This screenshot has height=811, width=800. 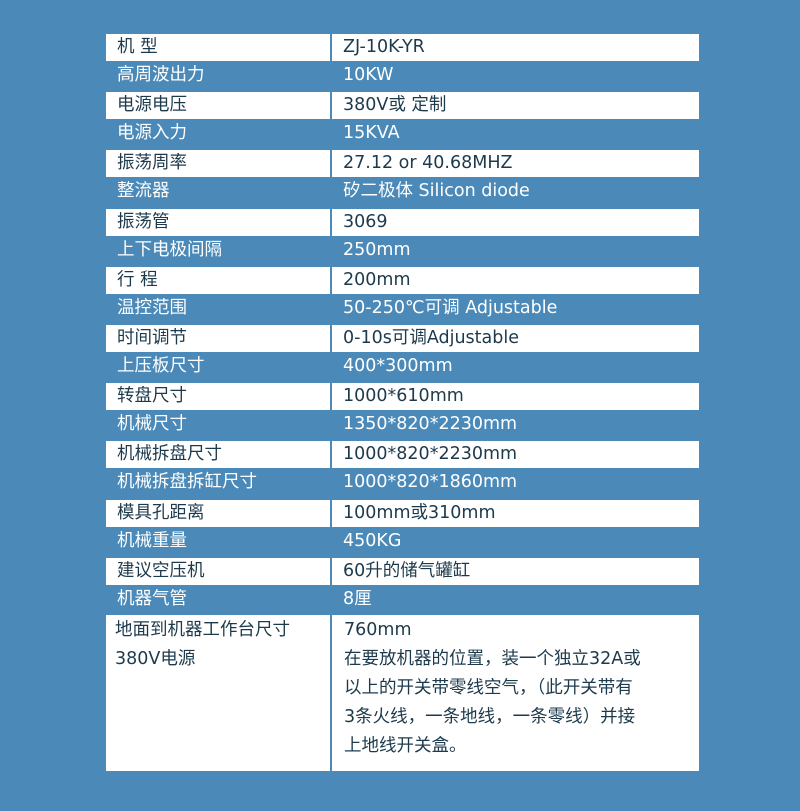 What do you see at coordinates (218, 164) in the screenshot?
I see `spec-label: 振荡周率` at bounding box center [218, 164].